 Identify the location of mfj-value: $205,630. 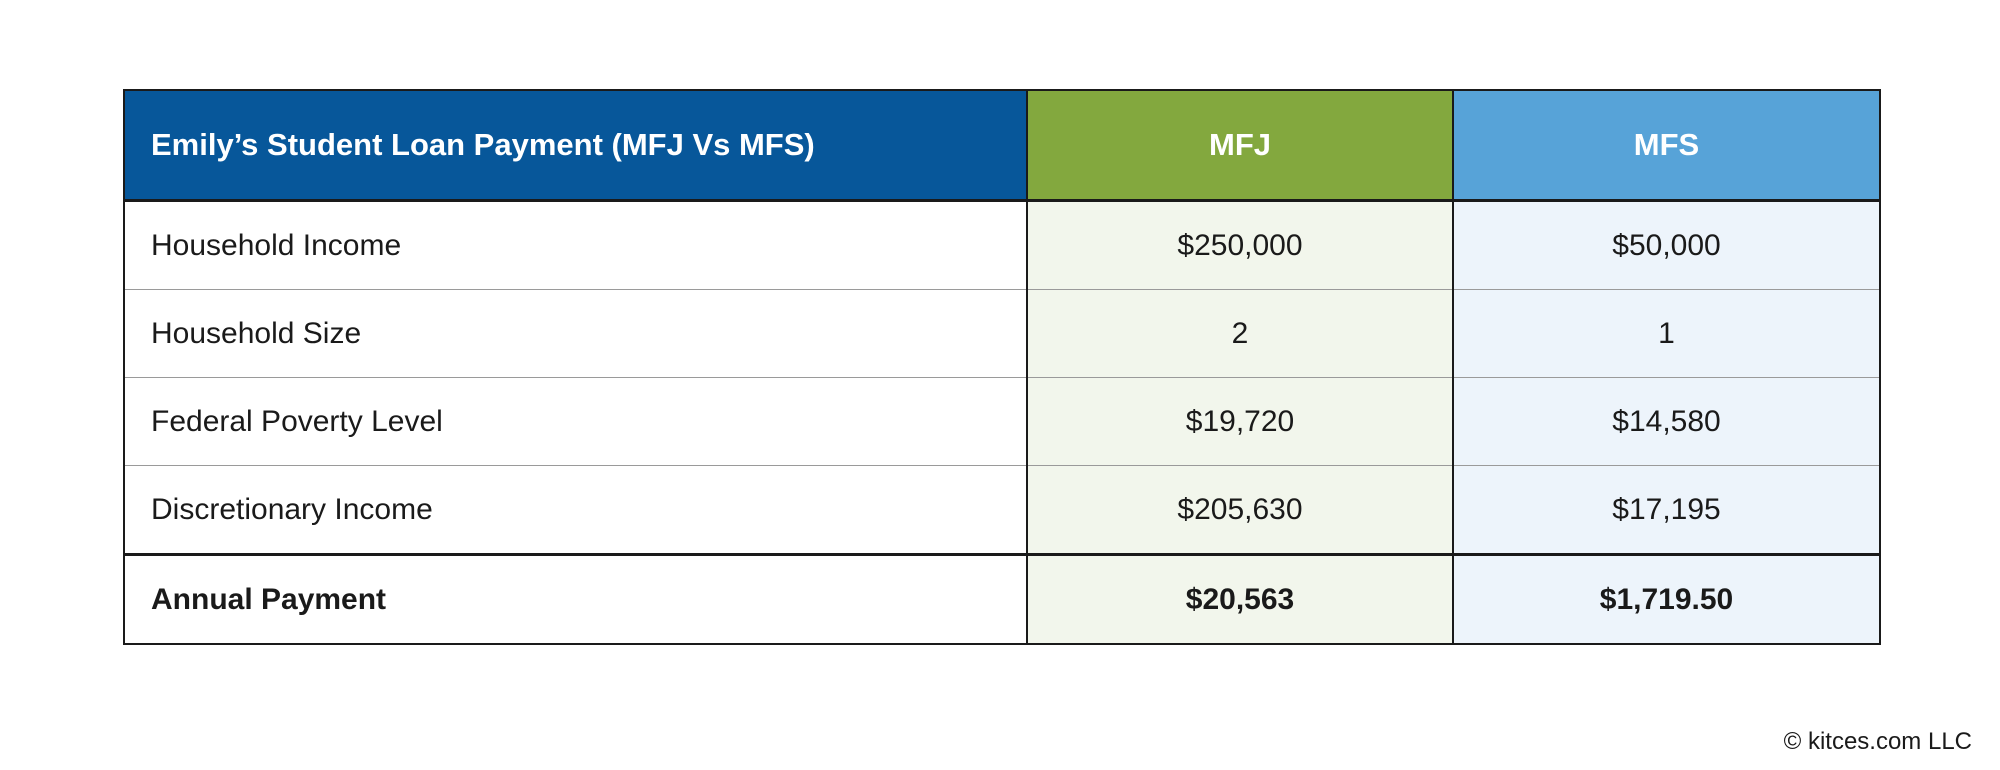
(1240, 510).